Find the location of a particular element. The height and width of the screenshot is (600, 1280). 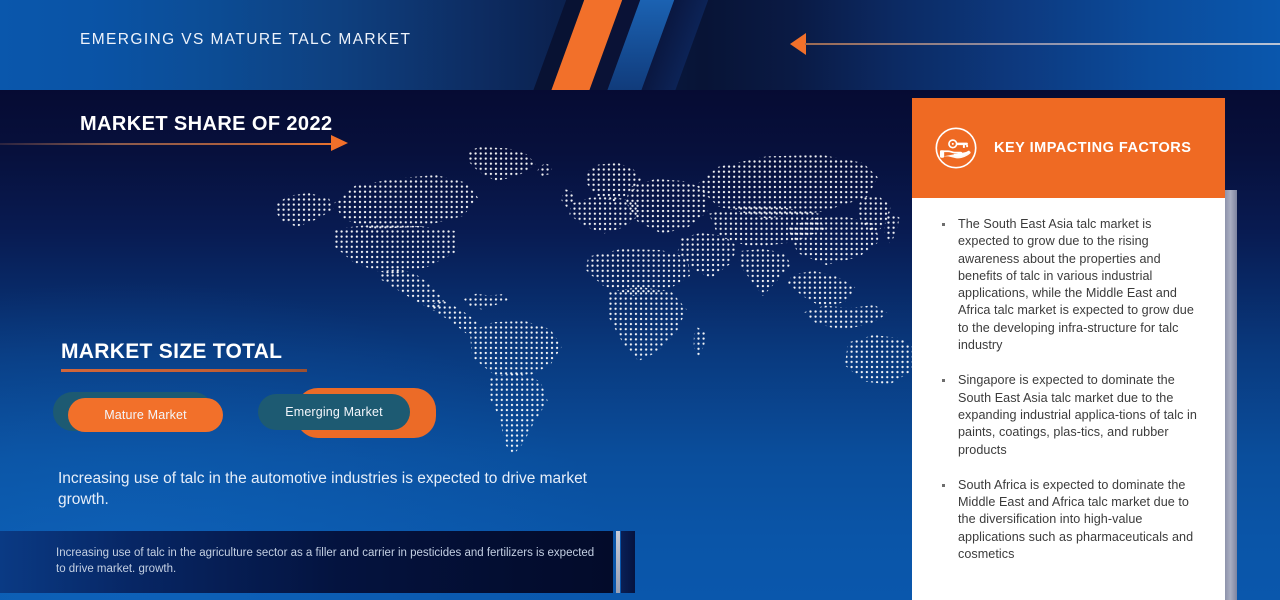

market-size-title: MARKET SIZE TOTAL is located at coordinates (172, 351).